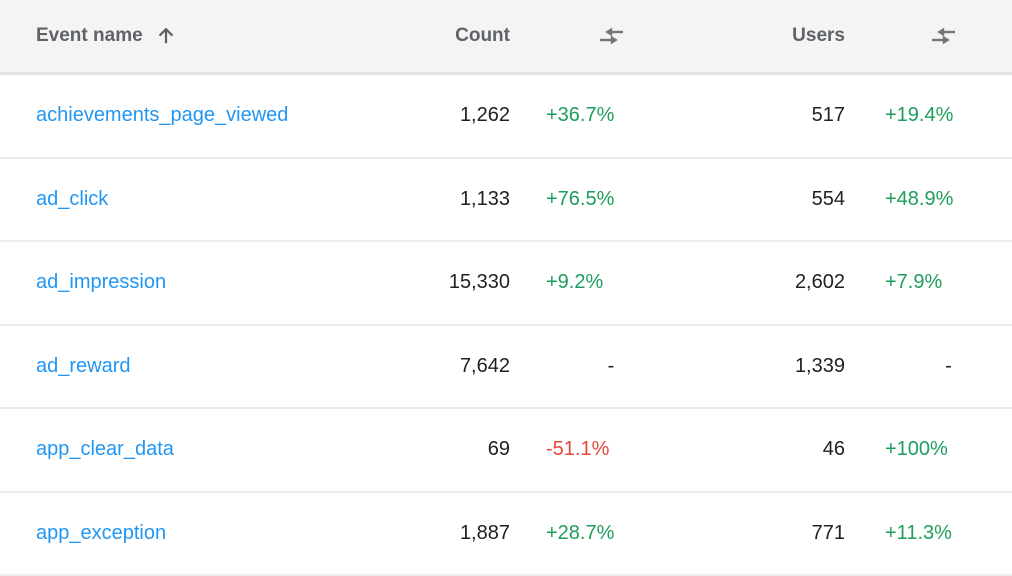  I want to click on column-header-count-change, so click(593, 36).